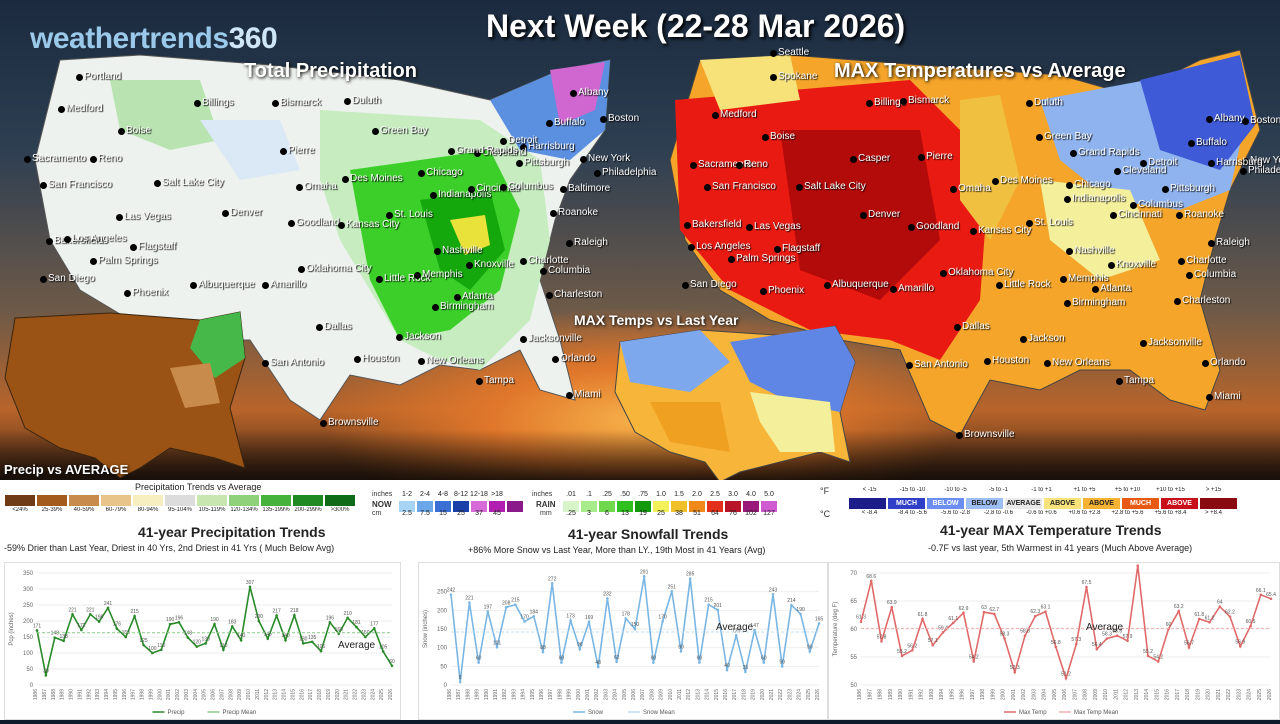 This screenshot has width=1280, height=724. What do you see at coordinates (625, 494) in the screenshot?
I see `rain-top-label: .50` at bounding box center [625, 494].